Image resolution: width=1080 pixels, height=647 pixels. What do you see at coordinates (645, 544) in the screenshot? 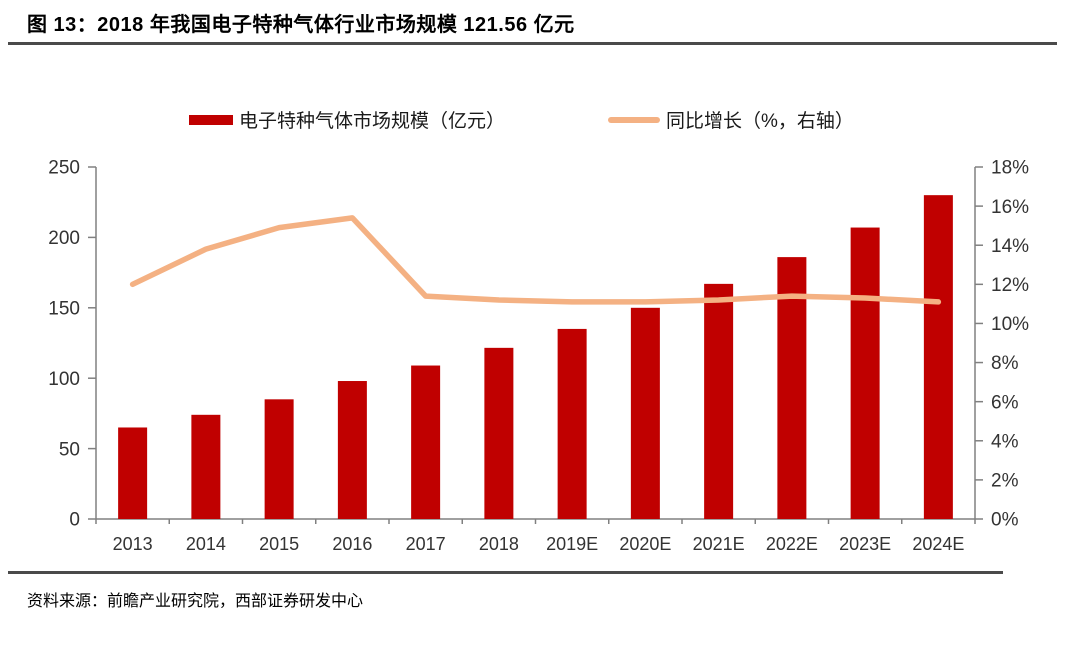
I see `x-axis-label-2020E: 2020E` at bounding box center [645, 544].